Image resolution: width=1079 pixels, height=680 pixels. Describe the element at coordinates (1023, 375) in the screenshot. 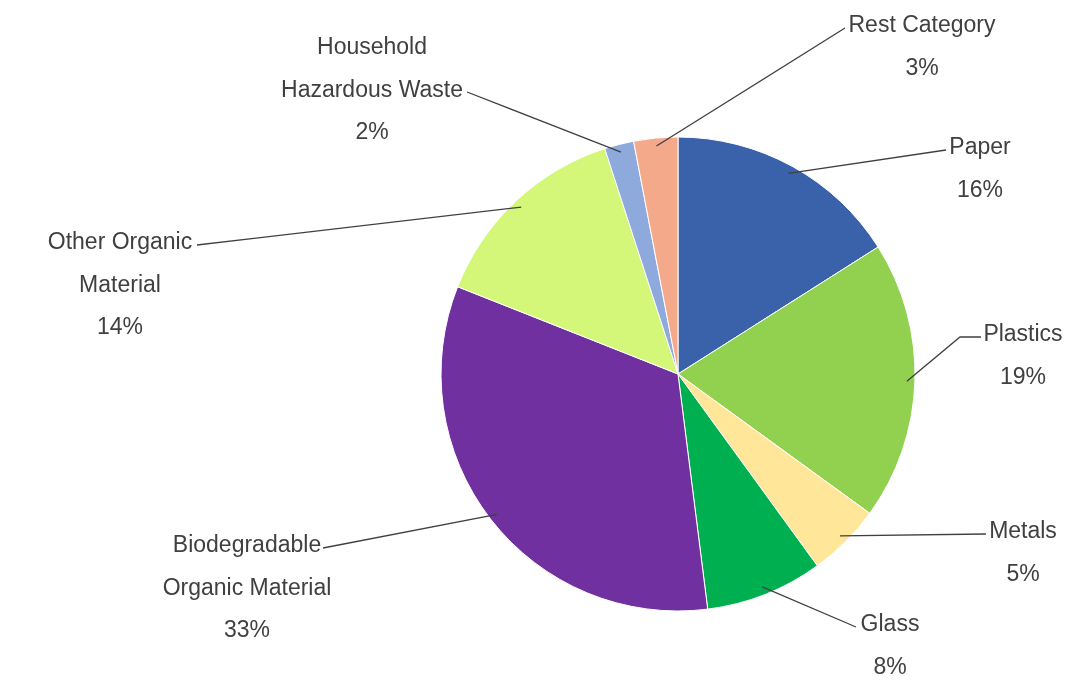

I see `data-label: 19%` at that location.